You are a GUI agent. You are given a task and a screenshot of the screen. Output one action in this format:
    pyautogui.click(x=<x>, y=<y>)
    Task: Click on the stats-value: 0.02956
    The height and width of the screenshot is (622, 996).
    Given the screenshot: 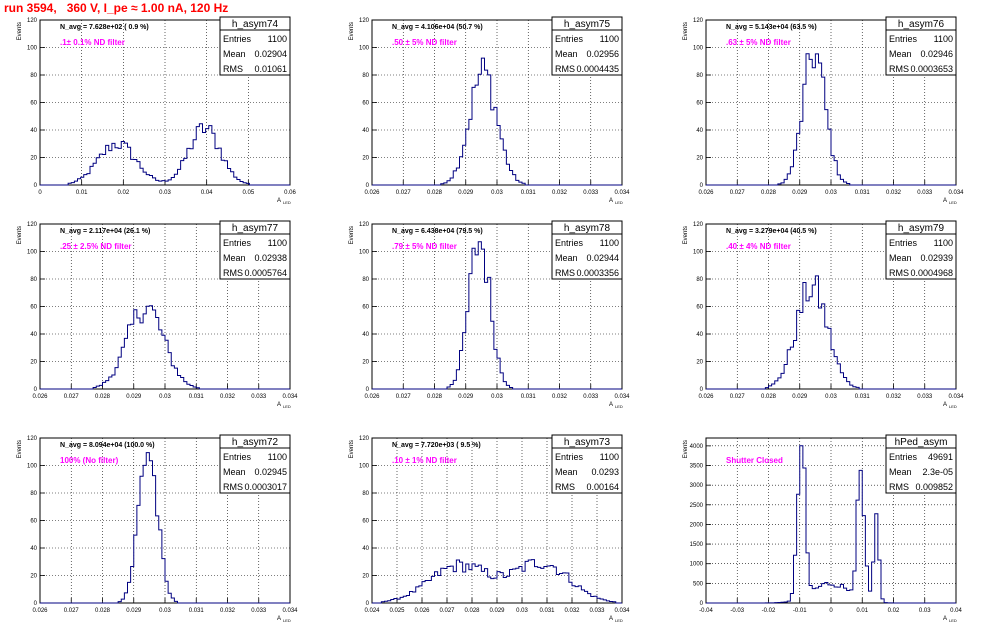 What is the action you would take?
    pyautogui.click(x=602, y=54)
    